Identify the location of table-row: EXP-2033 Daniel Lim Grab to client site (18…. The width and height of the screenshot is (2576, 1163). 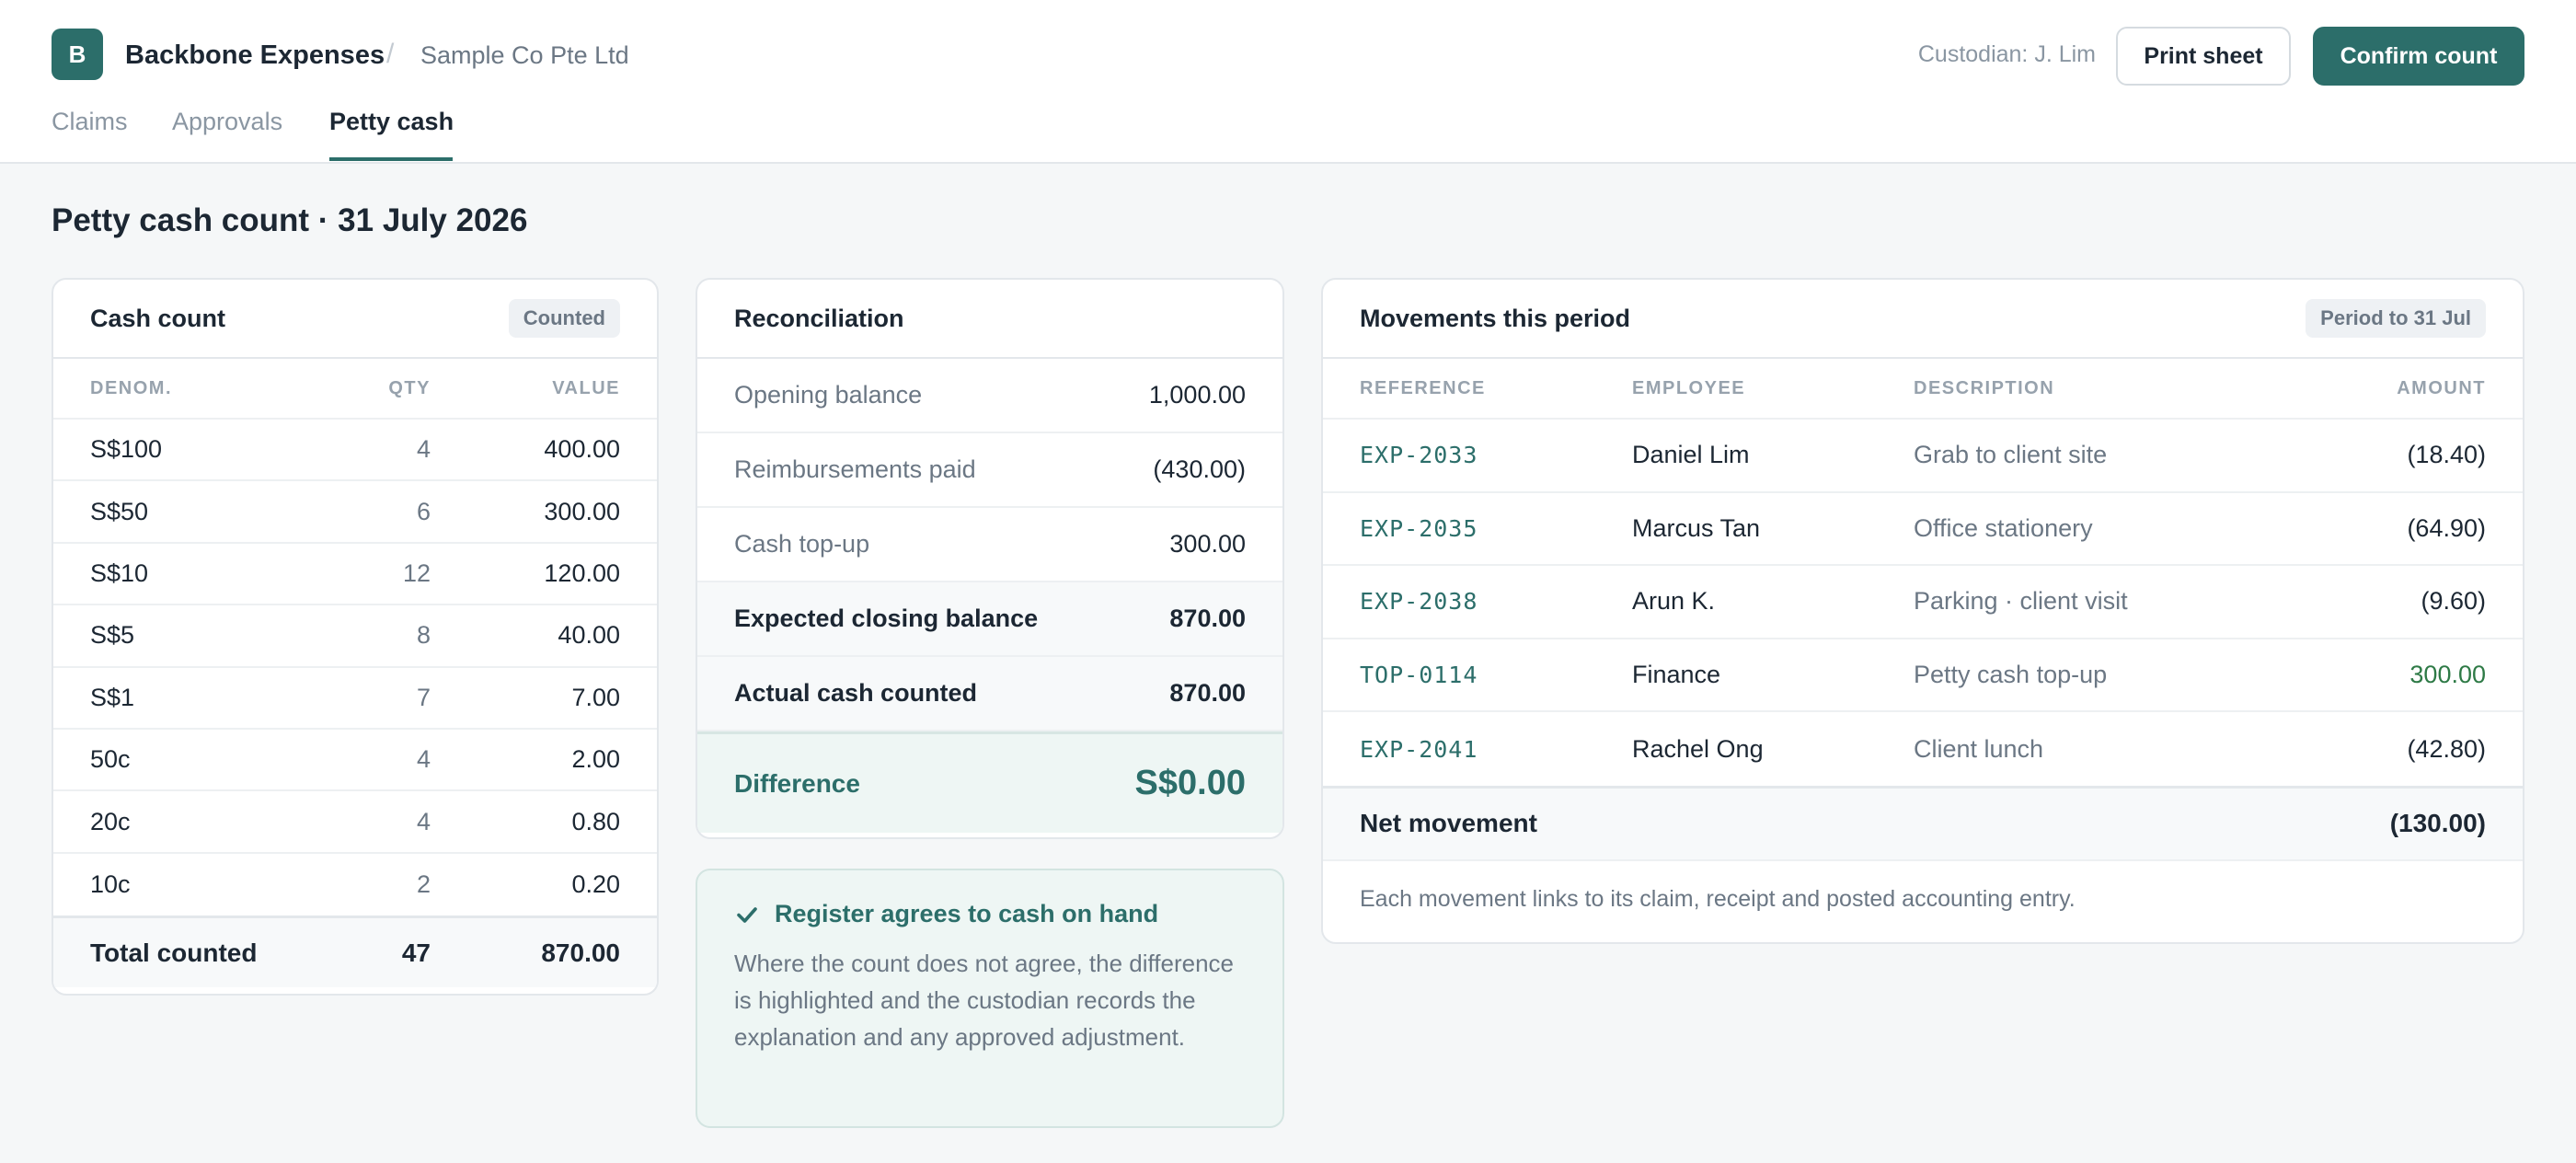
(1923, 457).